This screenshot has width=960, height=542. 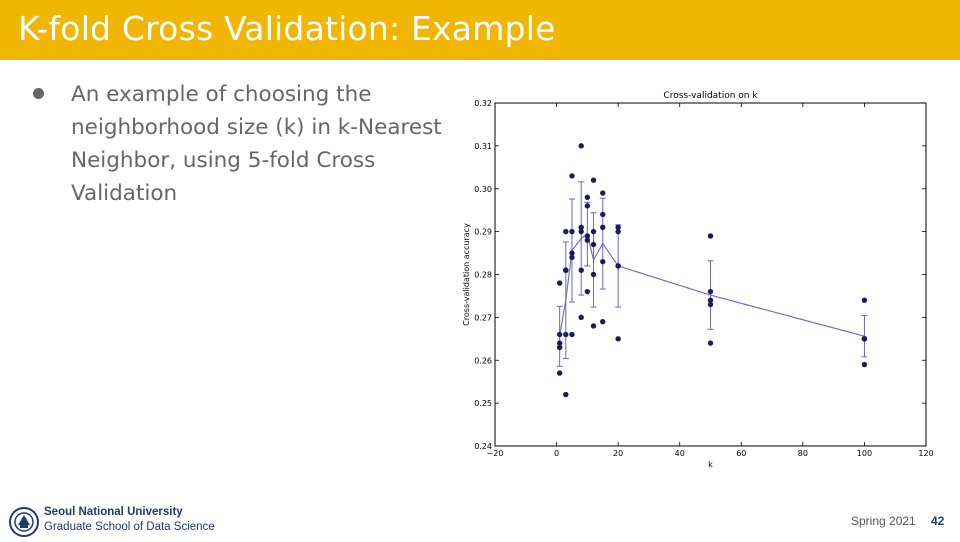 What do you see at coordinates (287, 28) in the screenshot?
I see `slide-title: K-fold Cross Validation: Example` at bounding box center [287, 28].